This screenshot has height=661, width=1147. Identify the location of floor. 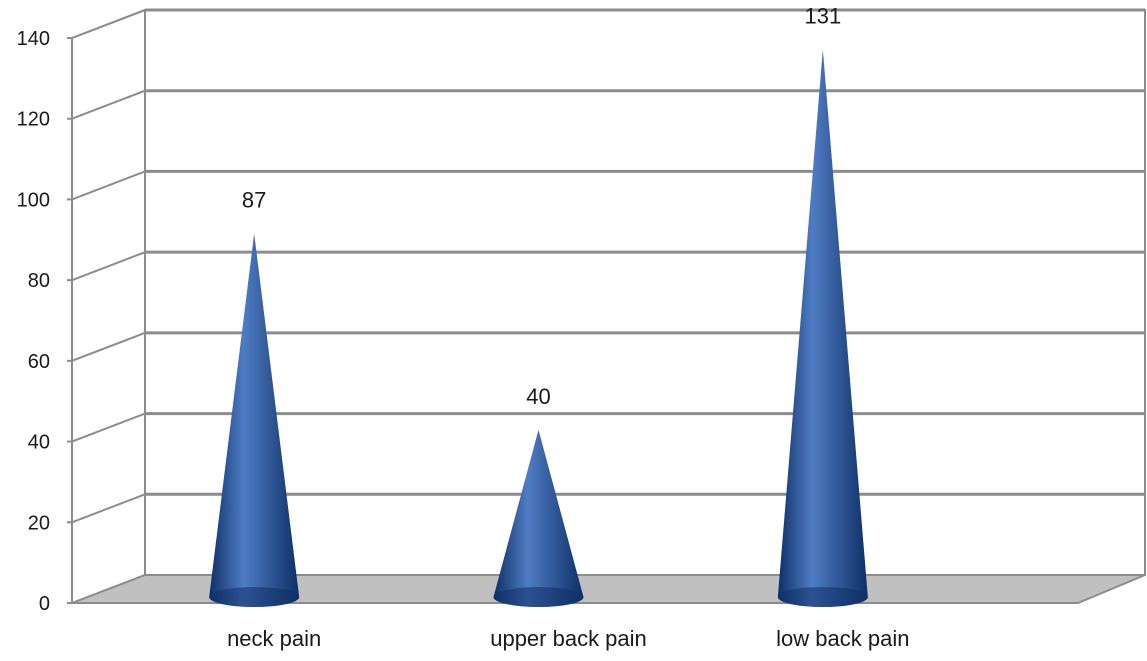
(608, 589).